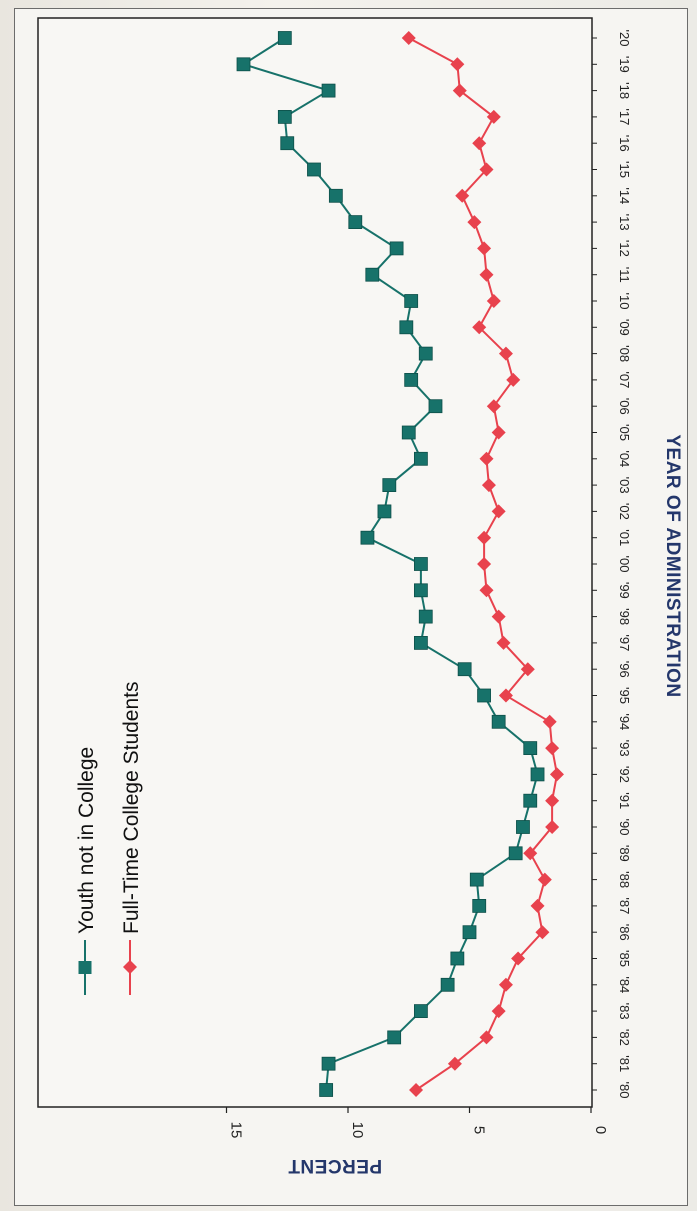 This screenshot has height=1211, width=697. What do you see at coordinates (479, 1130) in the screenshot?
I see `y-tick-label: 5` at bounding box center [479, 1130].